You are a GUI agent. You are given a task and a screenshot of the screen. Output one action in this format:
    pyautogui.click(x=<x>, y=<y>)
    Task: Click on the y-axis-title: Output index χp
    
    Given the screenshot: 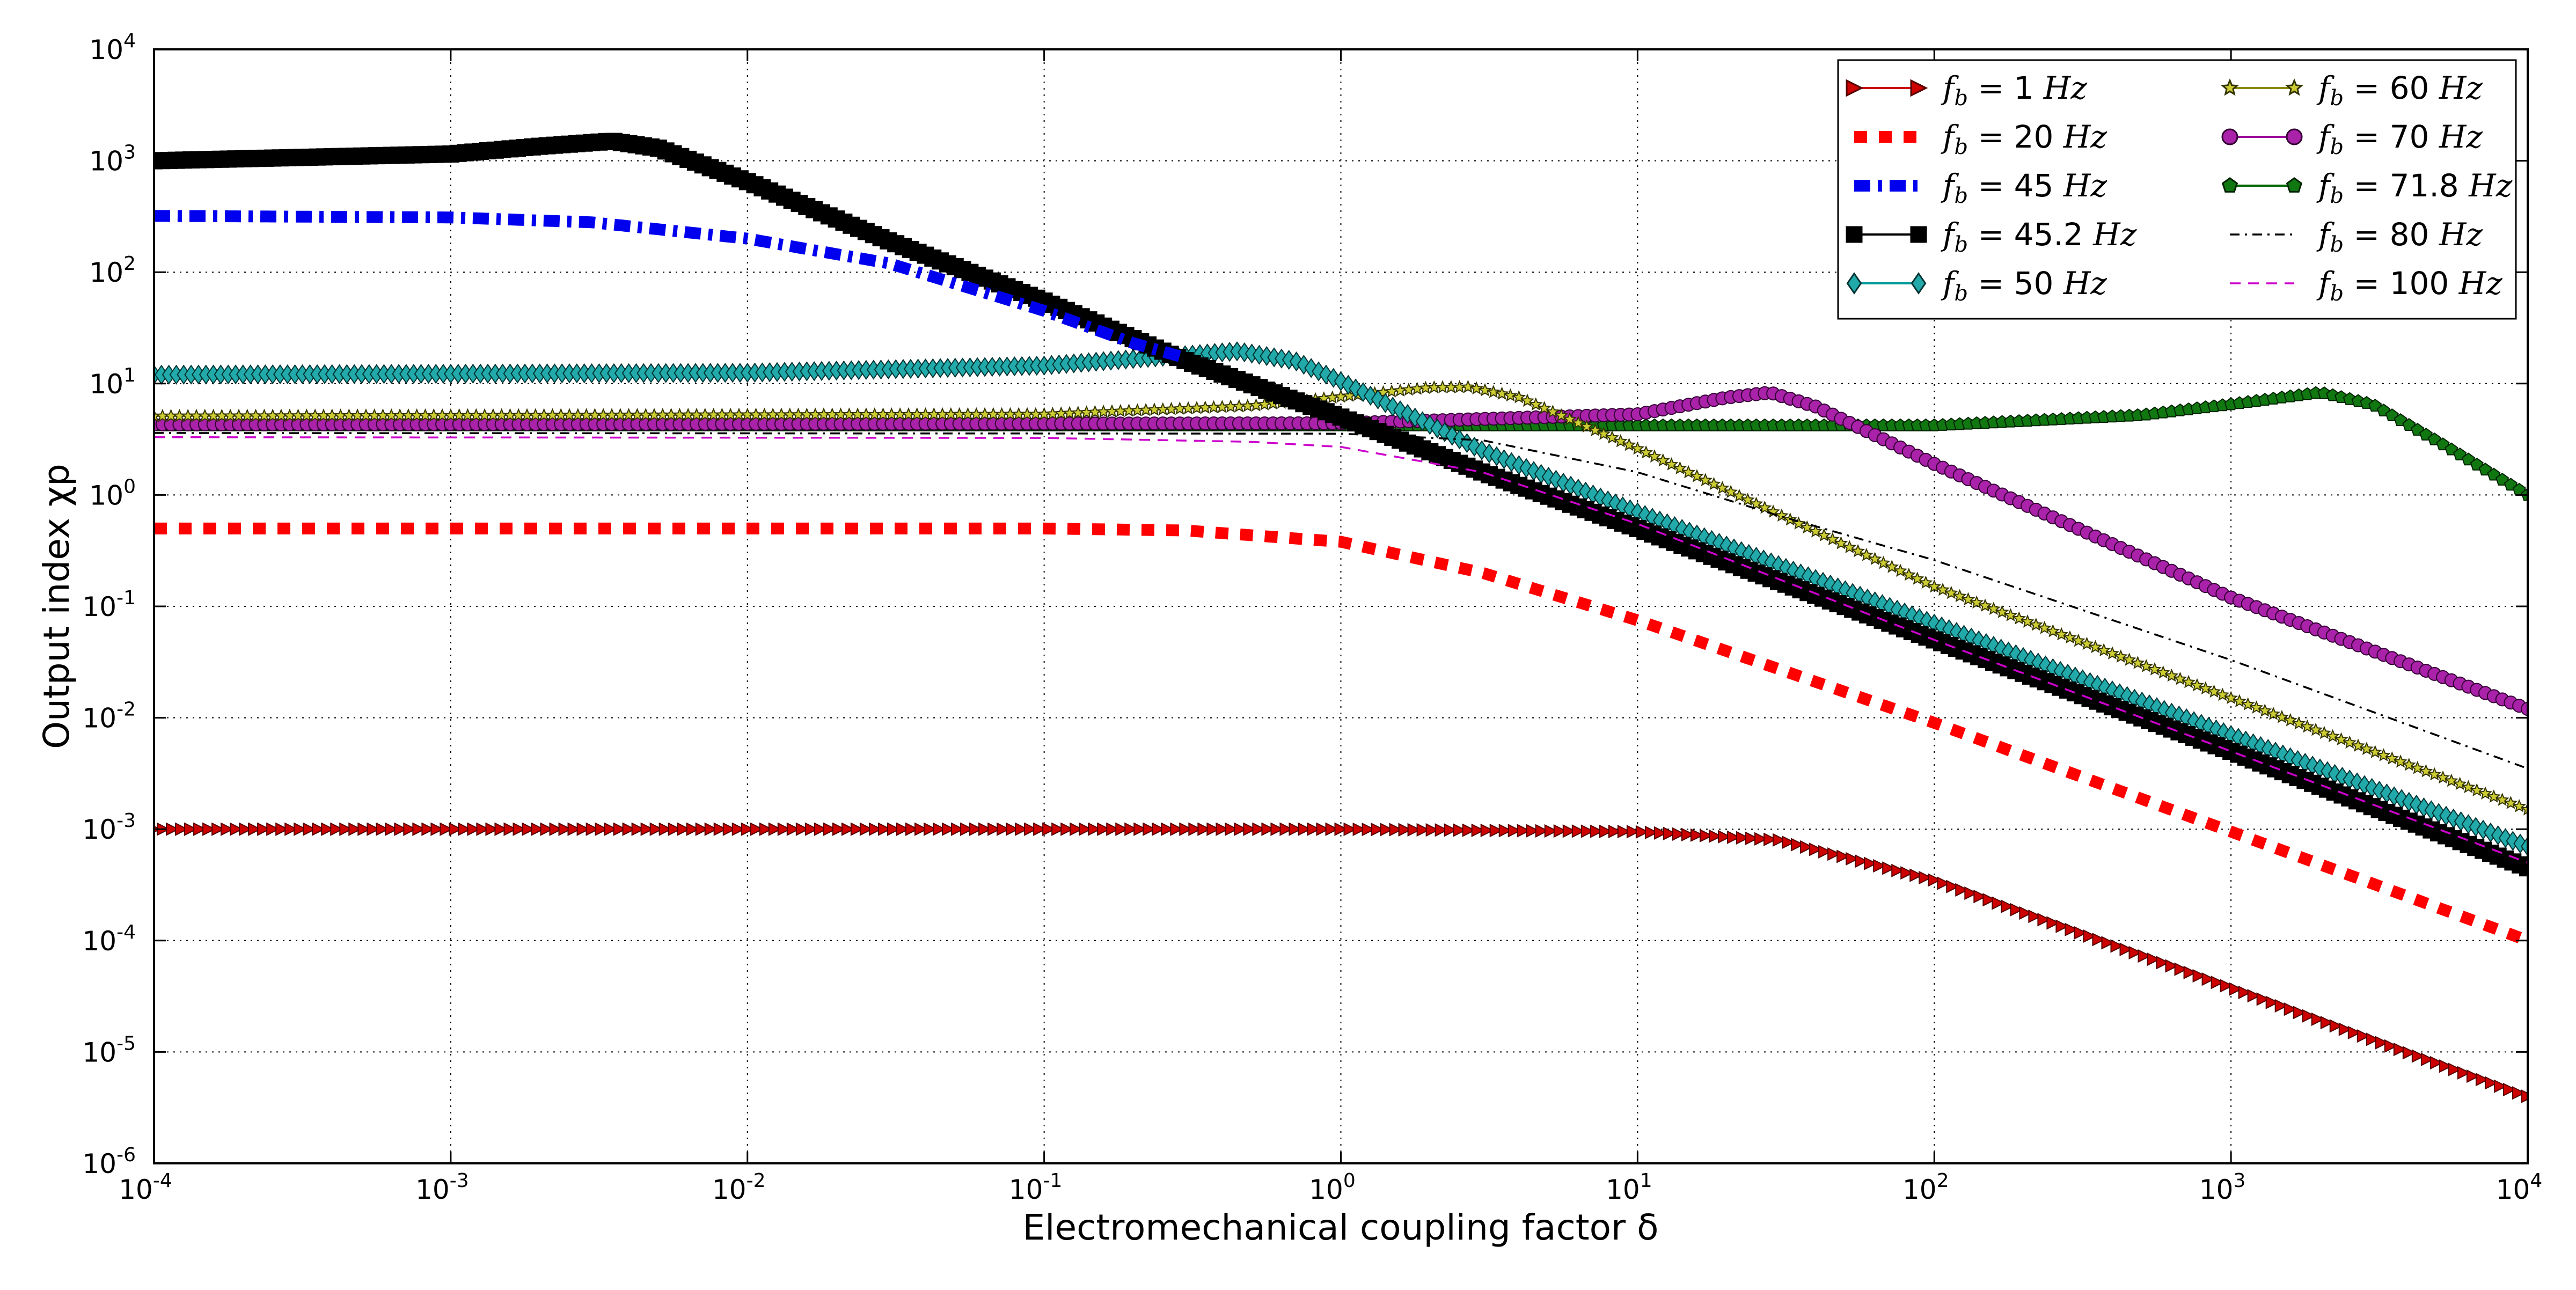 What is the action you would take?
    pyautogui.click(x=56, y=606)
    